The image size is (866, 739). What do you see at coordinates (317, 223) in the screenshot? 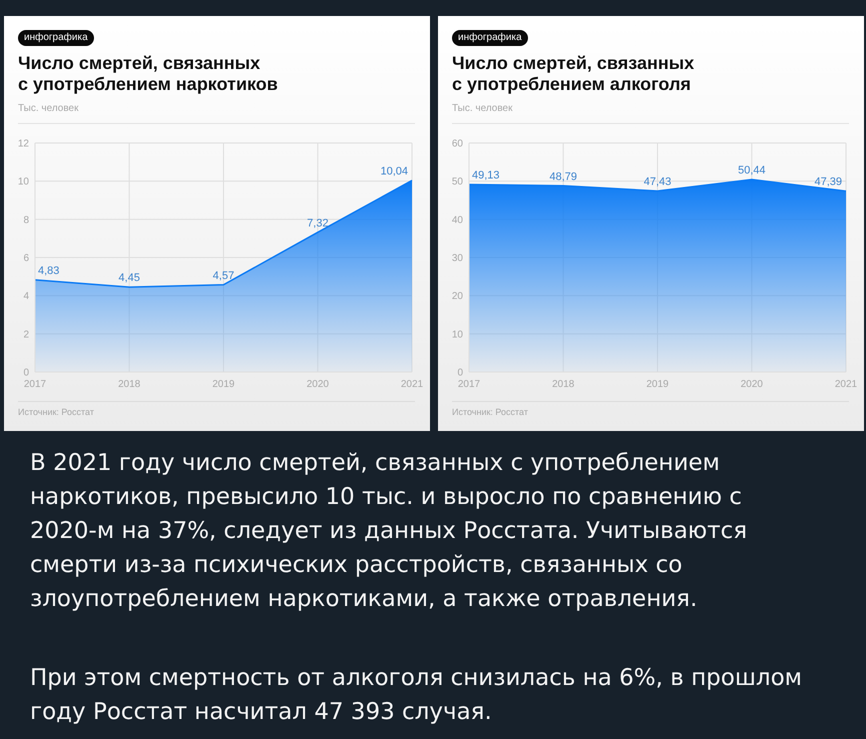
I see `data-label: 7,32` at bounding box center [317, 223].